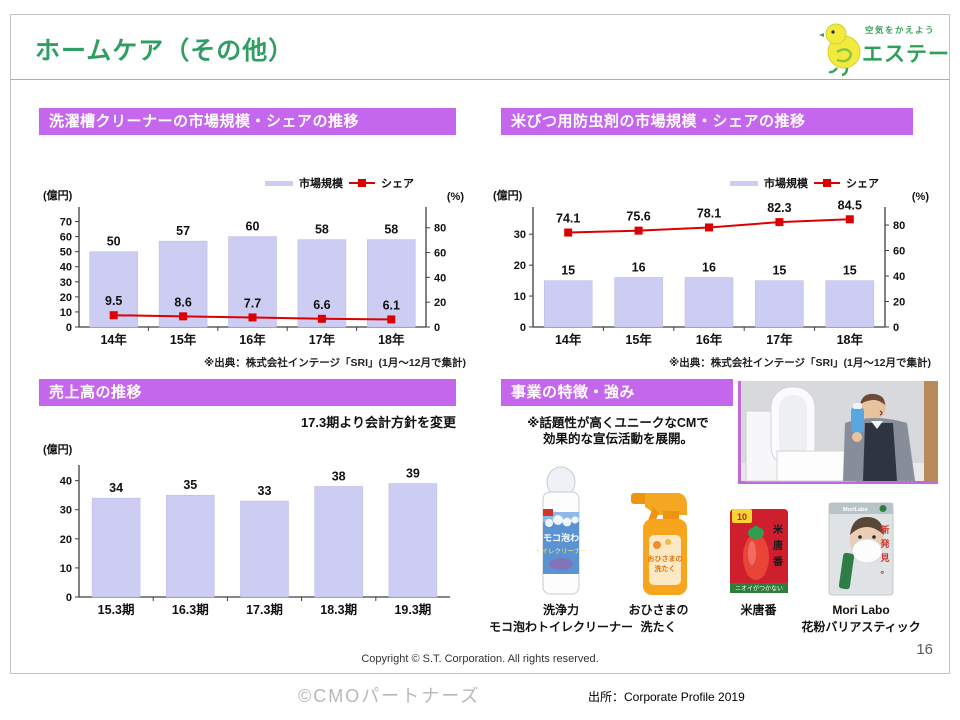 Image resolution: width=960 pixels, height=720 pixels. What do you see at coordinates (779, 208) in the screenshot?
I see `svg-text: 82.3` at bounding box center [779, 208].